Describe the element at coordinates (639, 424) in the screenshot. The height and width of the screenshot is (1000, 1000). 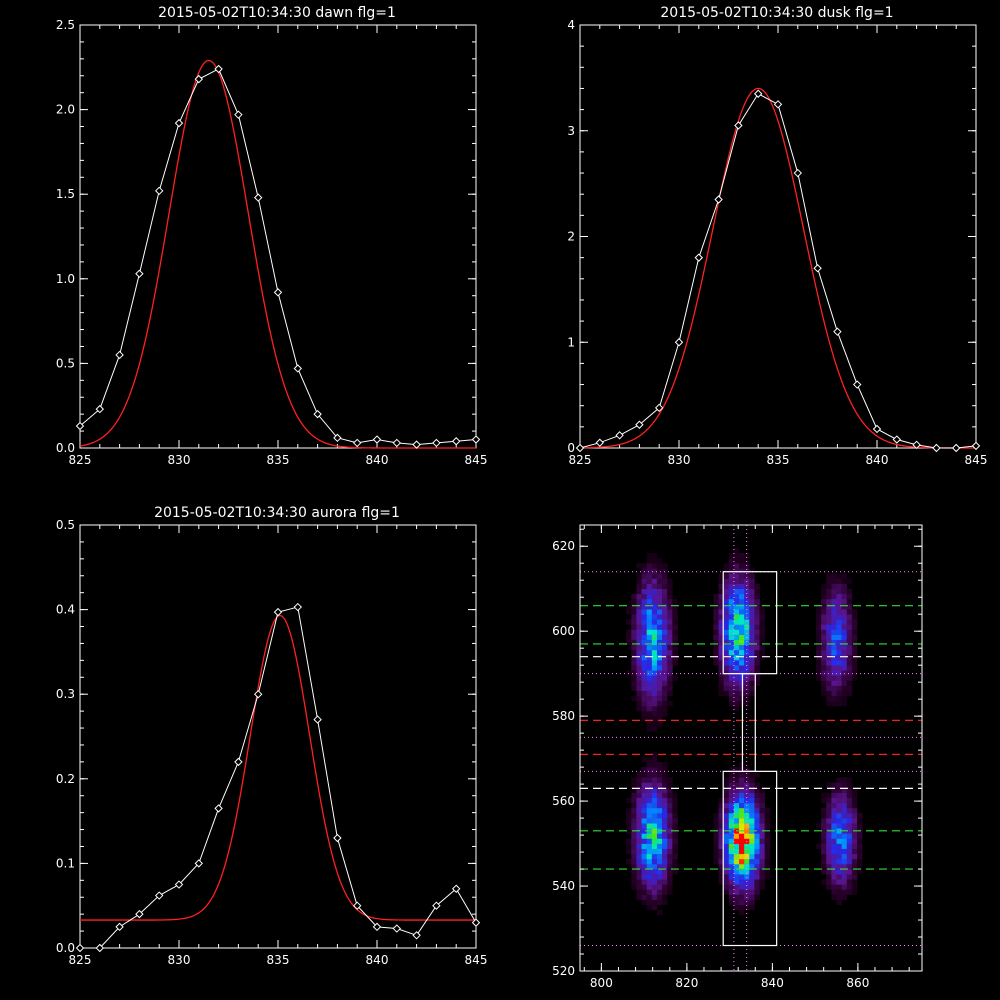
I see `dusk-observed-point` at that location.